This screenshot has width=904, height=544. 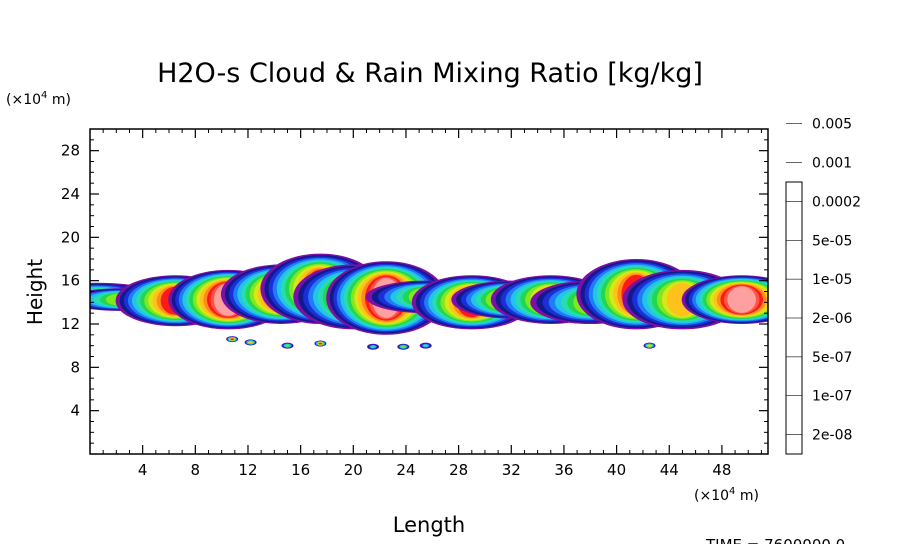 What do you see at coordinates (429, 301) in the screenshot?
I see `cloud-field` at bounding box center [429, 301].